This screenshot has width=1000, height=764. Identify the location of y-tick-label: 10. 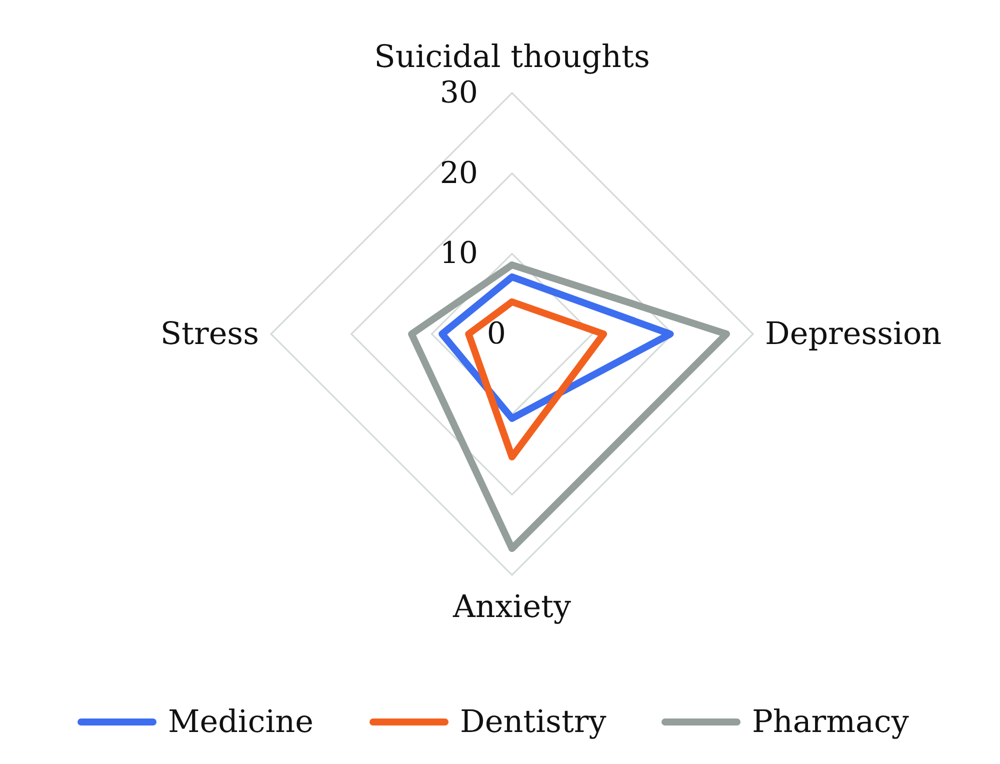
(459, 254).